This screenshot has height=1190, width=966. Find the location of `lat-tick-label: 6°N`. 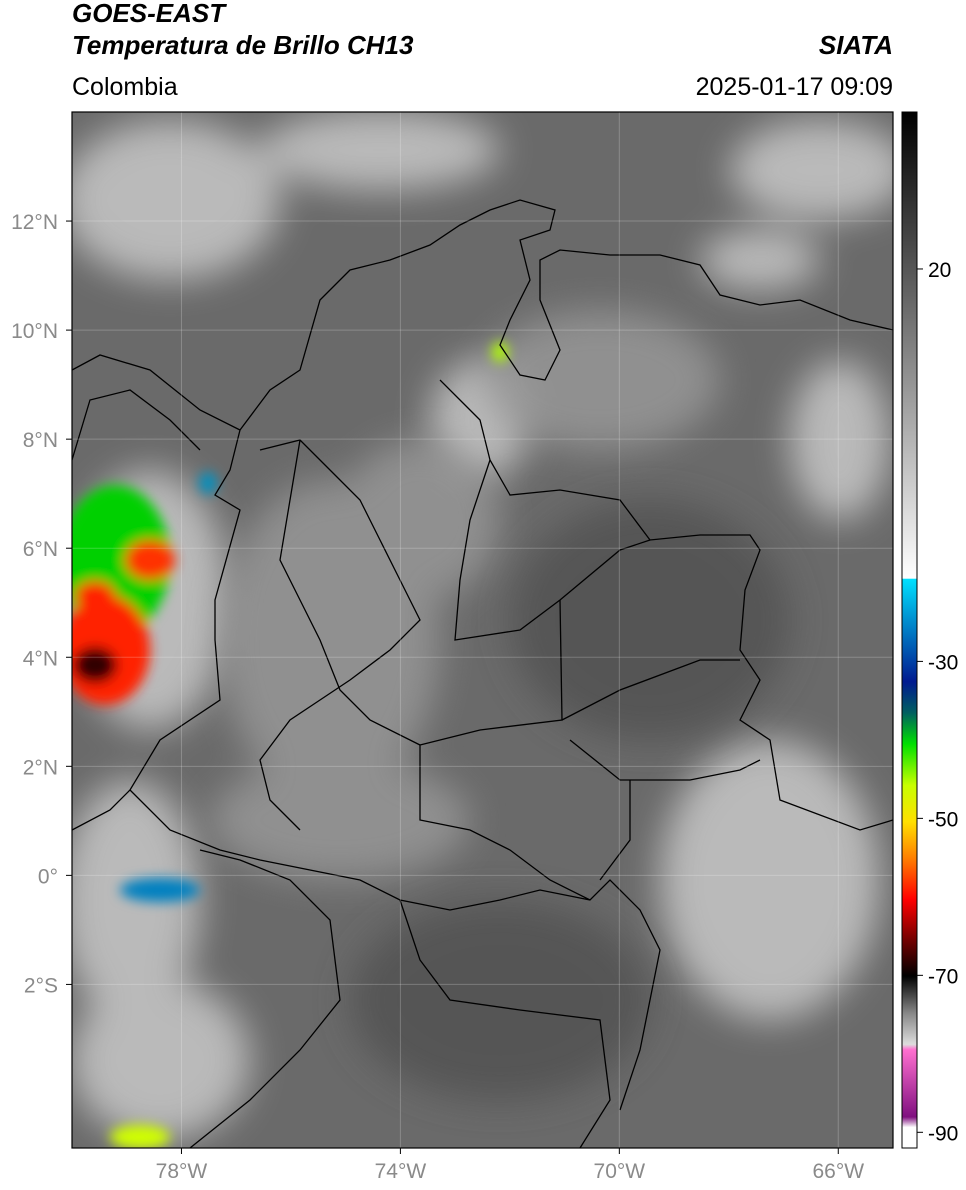

lat-tick-label: 6°N is located at coordinates (40, 549).